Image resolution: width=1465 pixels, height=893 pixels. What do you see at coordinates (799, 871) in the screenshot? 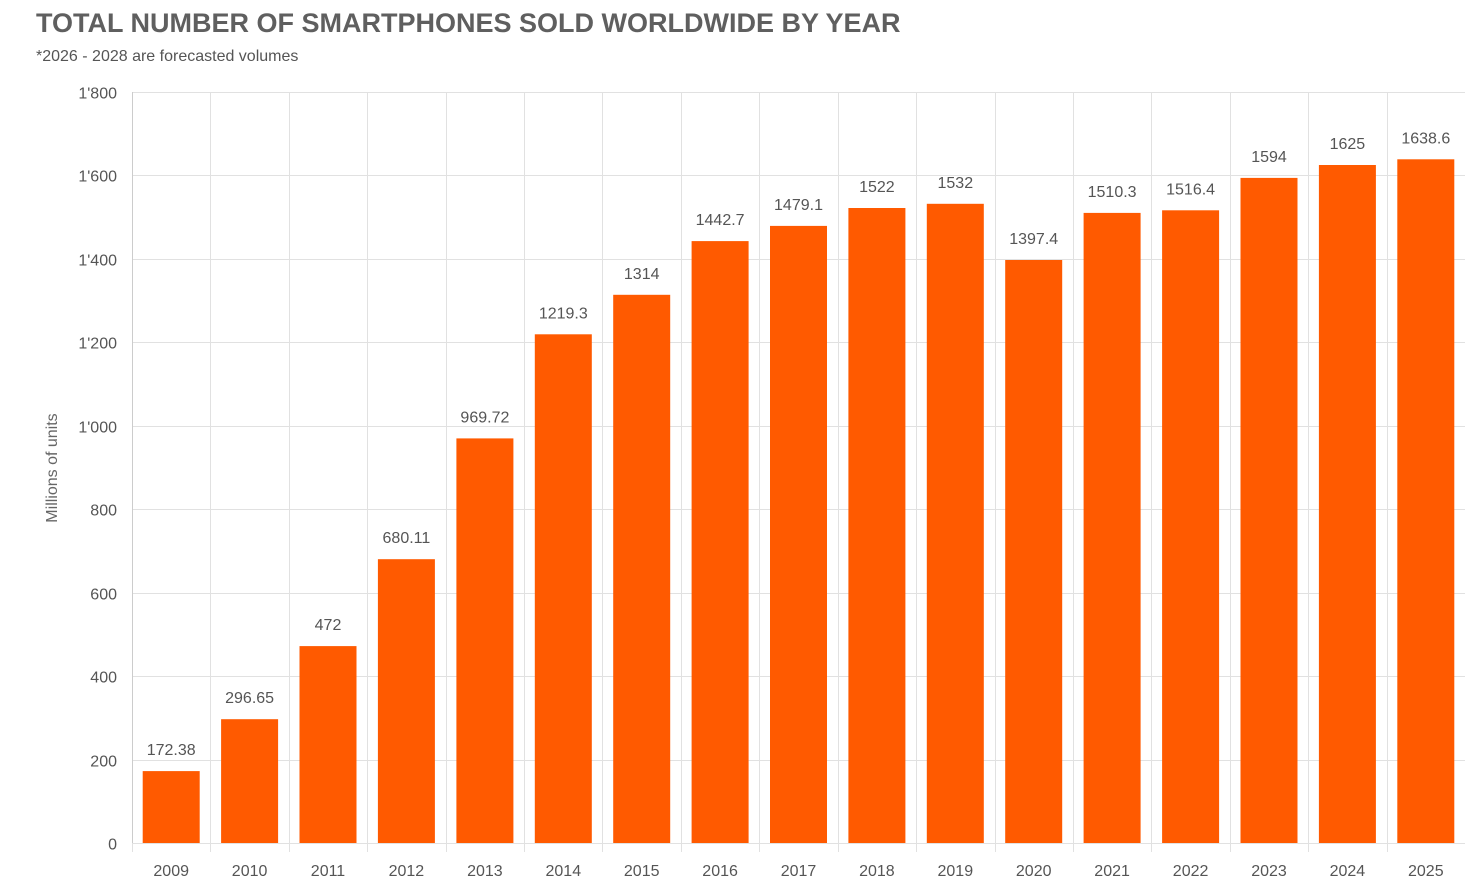
I see `x-tick-label: 2017` at bounding box center [799, 871].